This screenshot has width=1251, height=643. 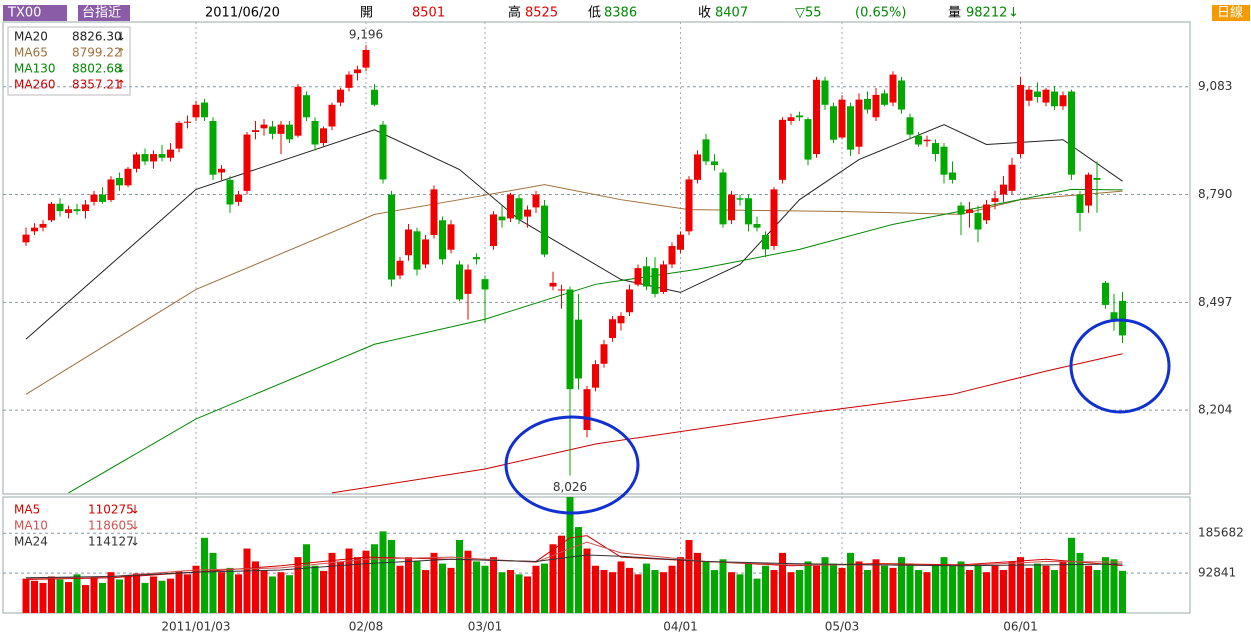 I want to click on y-tick-label: 8,790, so click(x=1215, y=194).